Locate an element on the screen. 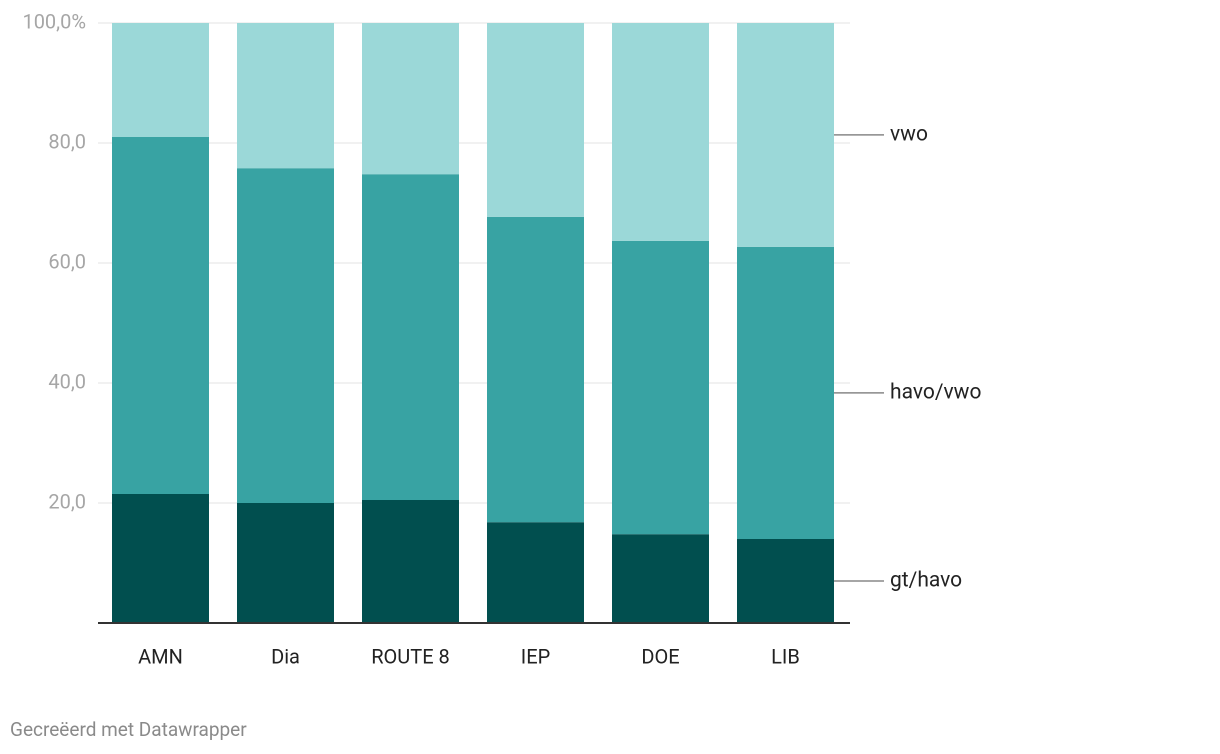 This screenshot has width=1220, height=754. x-tick-label: DOE is located at coordinates (660, 656).